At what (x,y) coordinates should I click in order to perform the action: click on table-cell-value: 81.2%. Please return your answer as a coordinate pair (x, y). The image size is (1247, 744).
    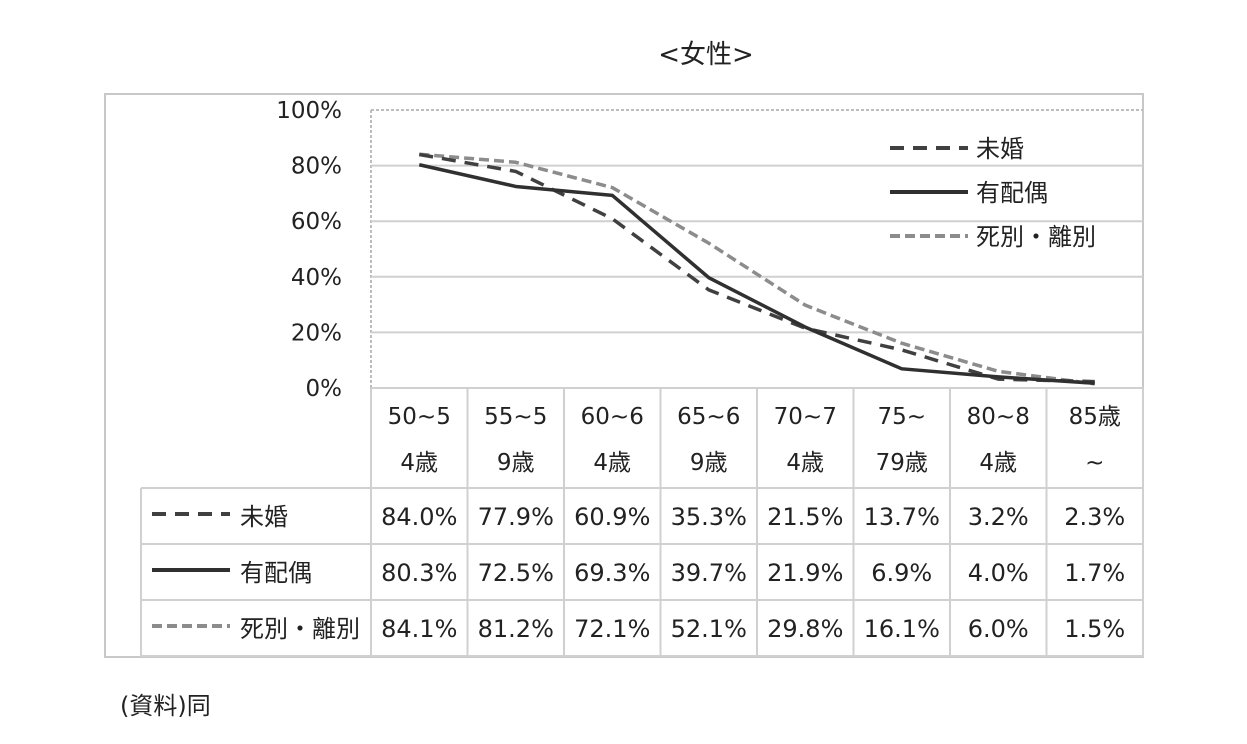
    Looking at the image, I should click on (516, 629).